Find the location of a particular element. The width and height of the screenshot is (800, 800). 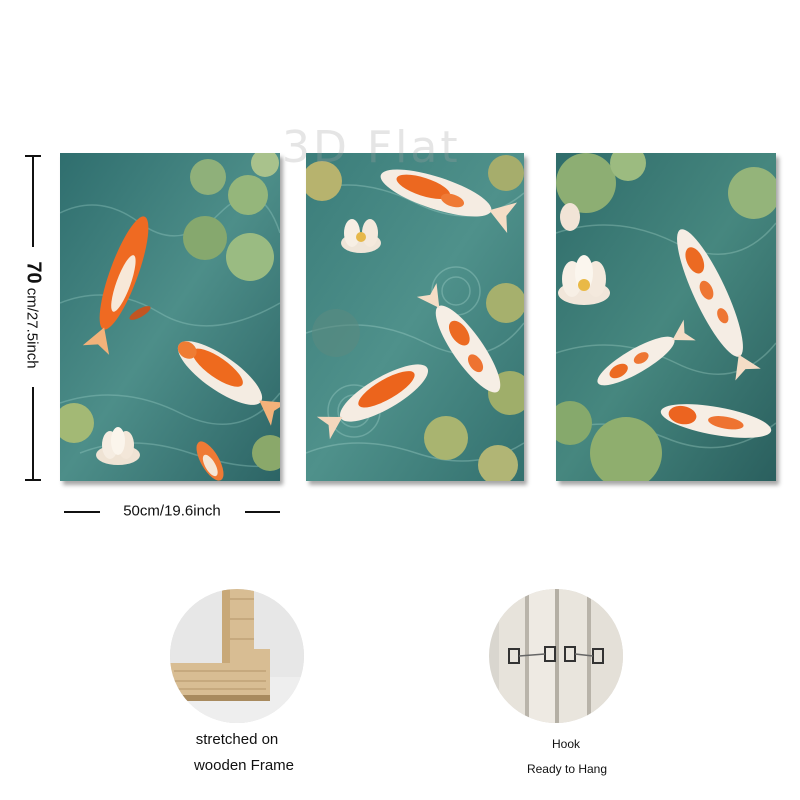

canvas-panel-left is located at coordinates (170, 317).